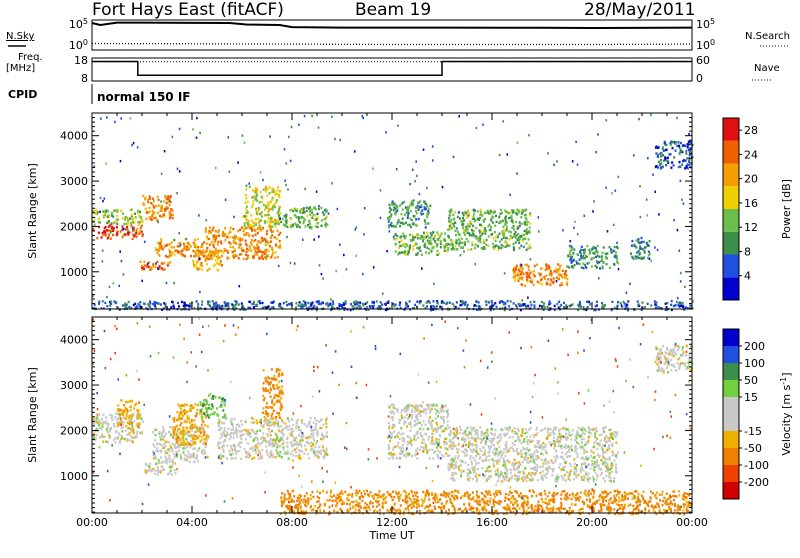 This screenshot has height=558, width=800. What do you see at coordinates (392, 44) in the screenshot?
I see `nsearch-line` at bounding box center [392, 44].